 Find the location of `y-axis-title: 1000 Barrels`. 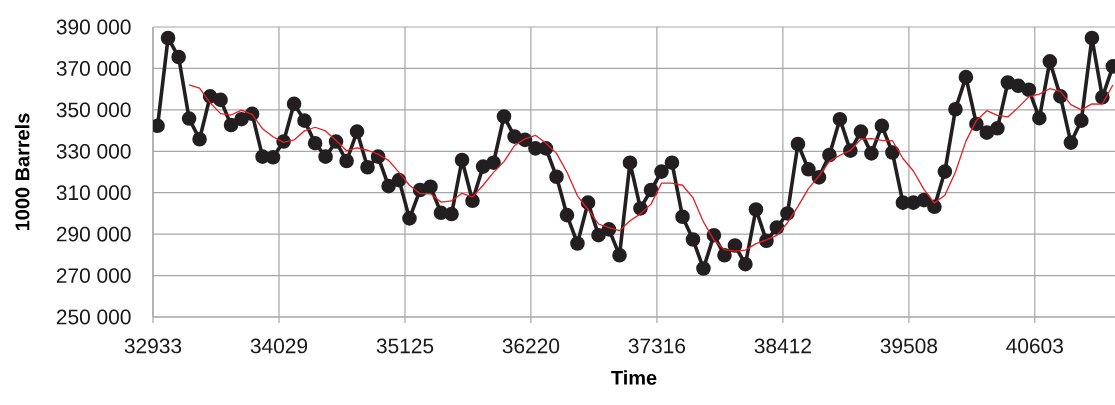

y-axis-title: 1000 Barrels is located at coordinates (22, 172).